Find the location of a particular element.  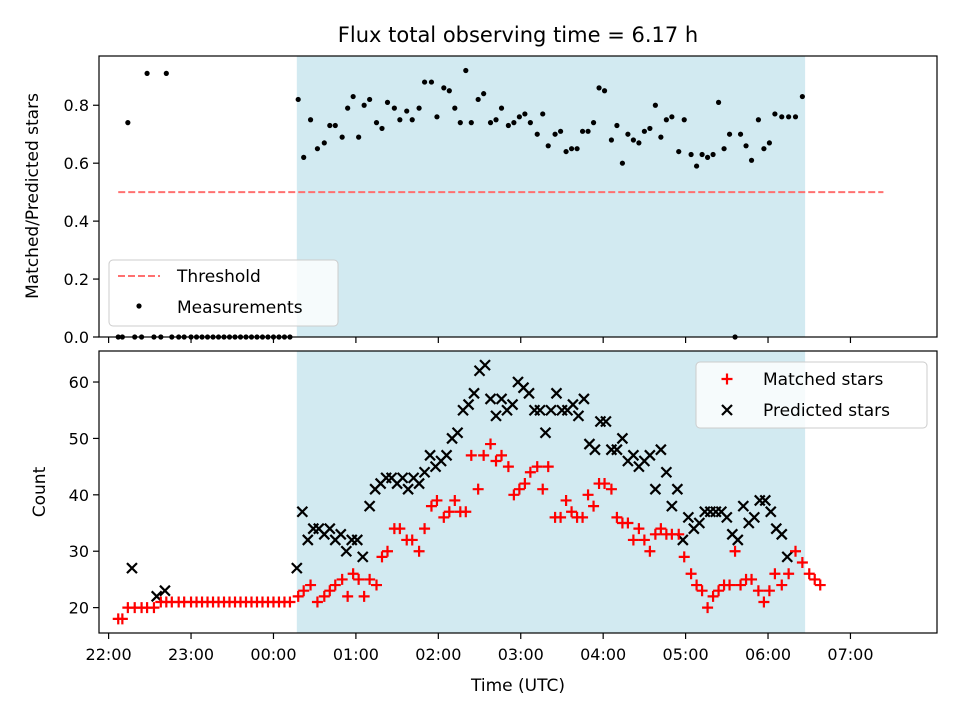

x-tick-label: 06:00 is located at coordinates (768, 654).